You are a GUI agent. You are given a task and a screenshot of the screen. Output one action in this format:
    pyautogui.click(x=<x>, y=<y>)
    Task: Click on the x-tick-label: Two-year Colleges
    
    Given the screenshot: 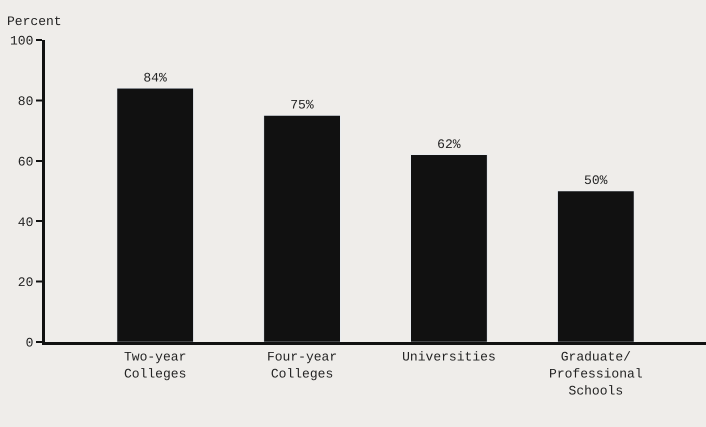 What is the action you would take?
    pyautogui.click(x=155, y=366)
    